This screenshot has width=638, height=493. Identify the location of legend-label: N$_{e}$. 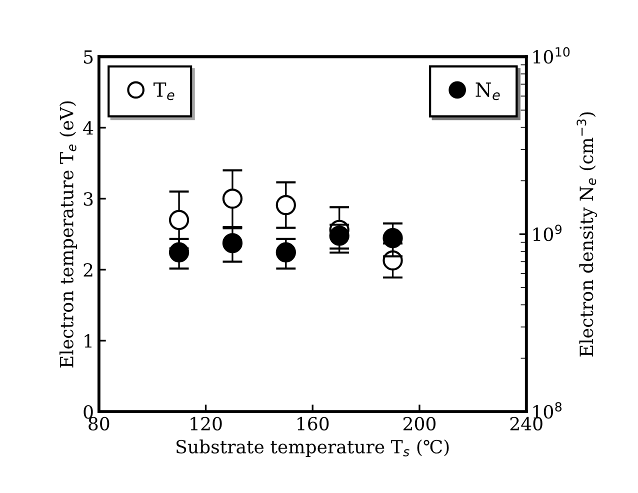
(488, 91).